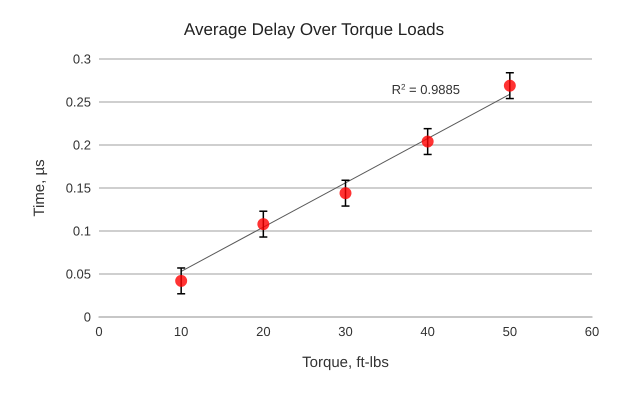  I want to click on y-tick-label: 0.05, so click(78, 274).